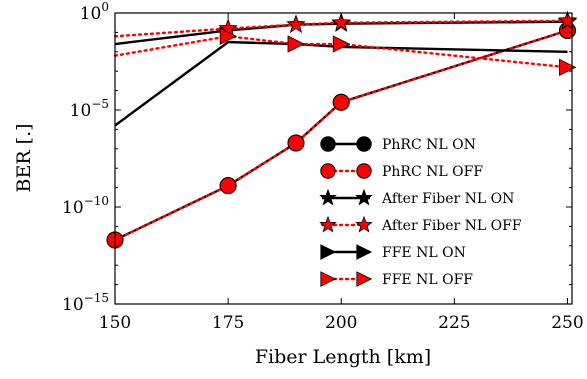 The width and height of the screenshot is (587, 379). What do you see at coordinates (115, 323) in the screenshot?
I see `x-tick-label: 150` at bounding box center [115, 323].